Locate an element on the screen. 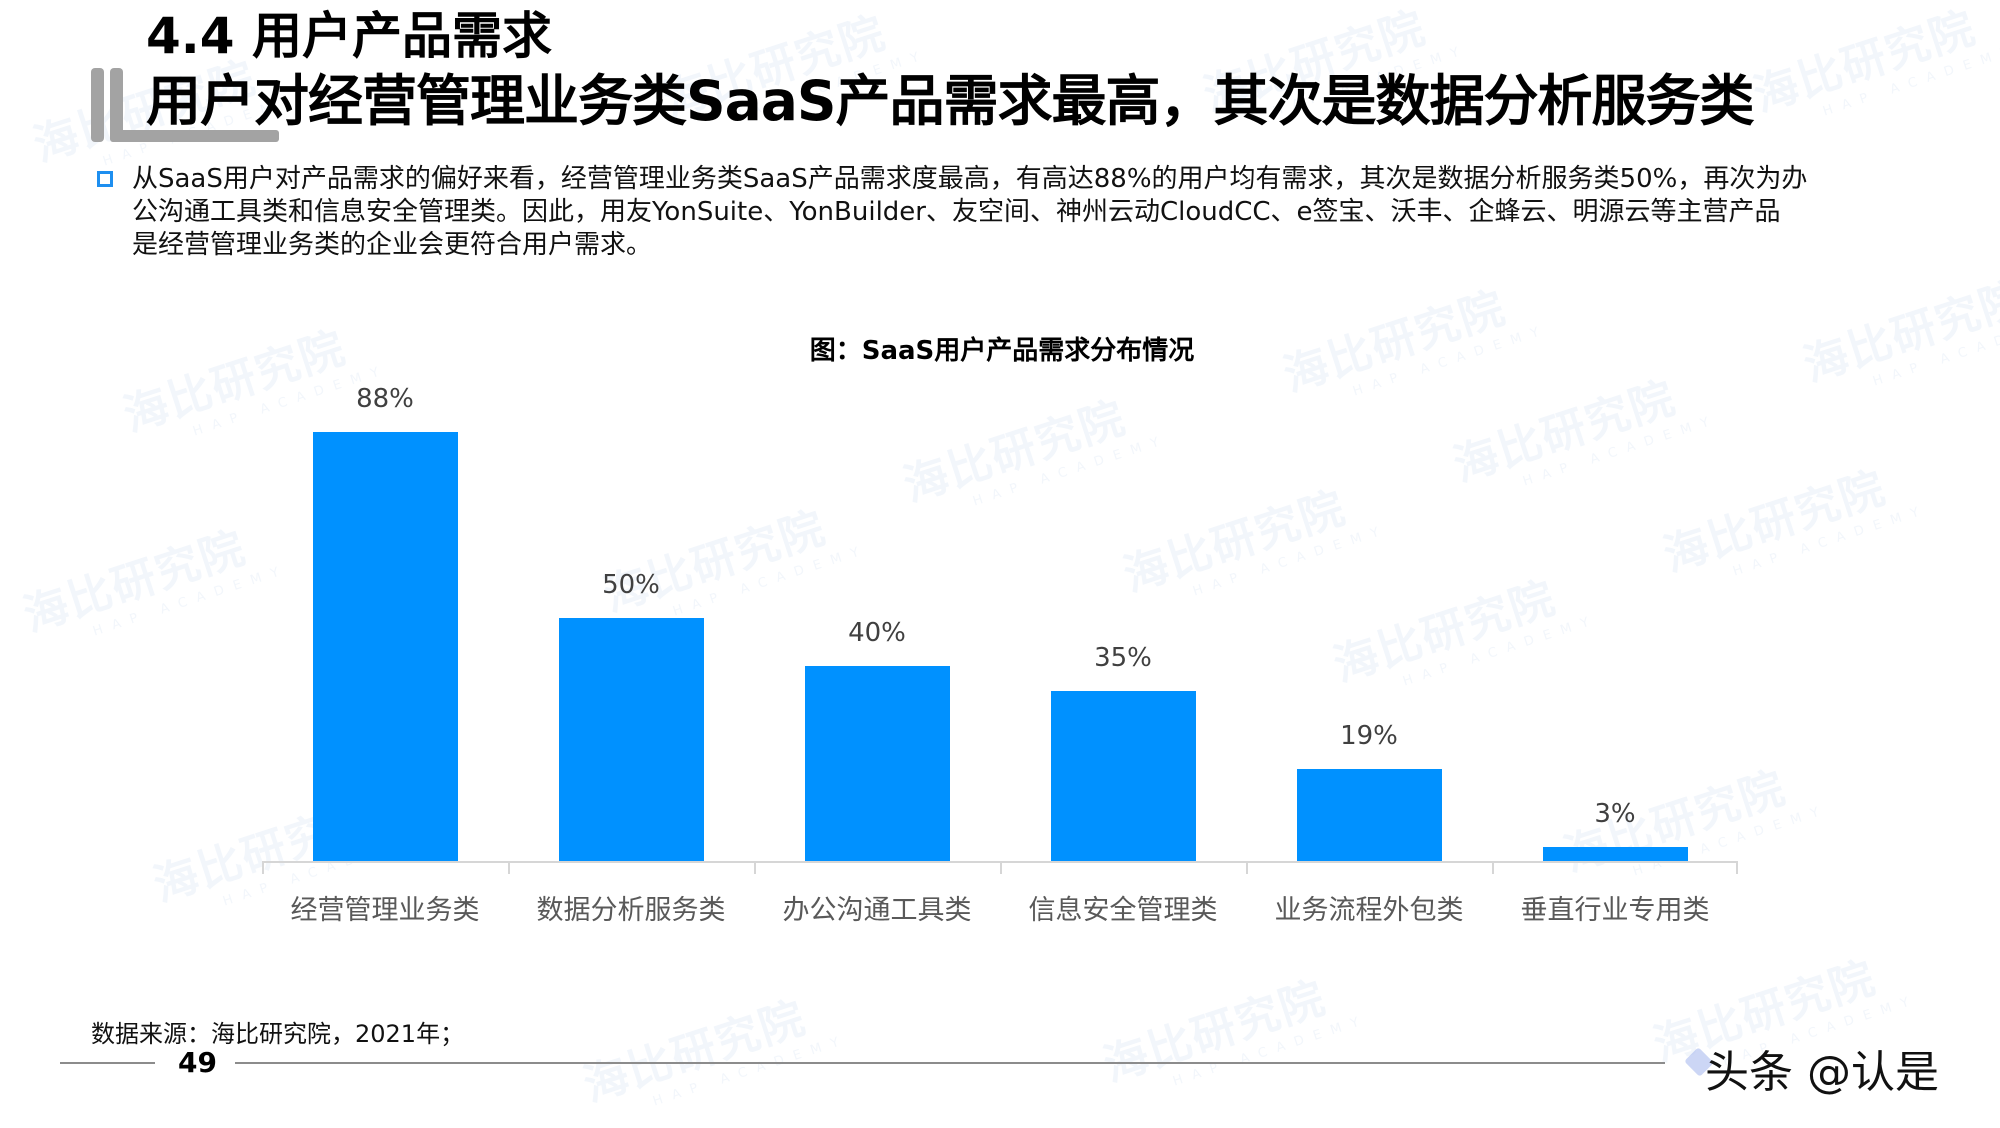 This screenshot has height=1128, width=2000. bar-value-label: 50% is located at coordinates (631, 585).